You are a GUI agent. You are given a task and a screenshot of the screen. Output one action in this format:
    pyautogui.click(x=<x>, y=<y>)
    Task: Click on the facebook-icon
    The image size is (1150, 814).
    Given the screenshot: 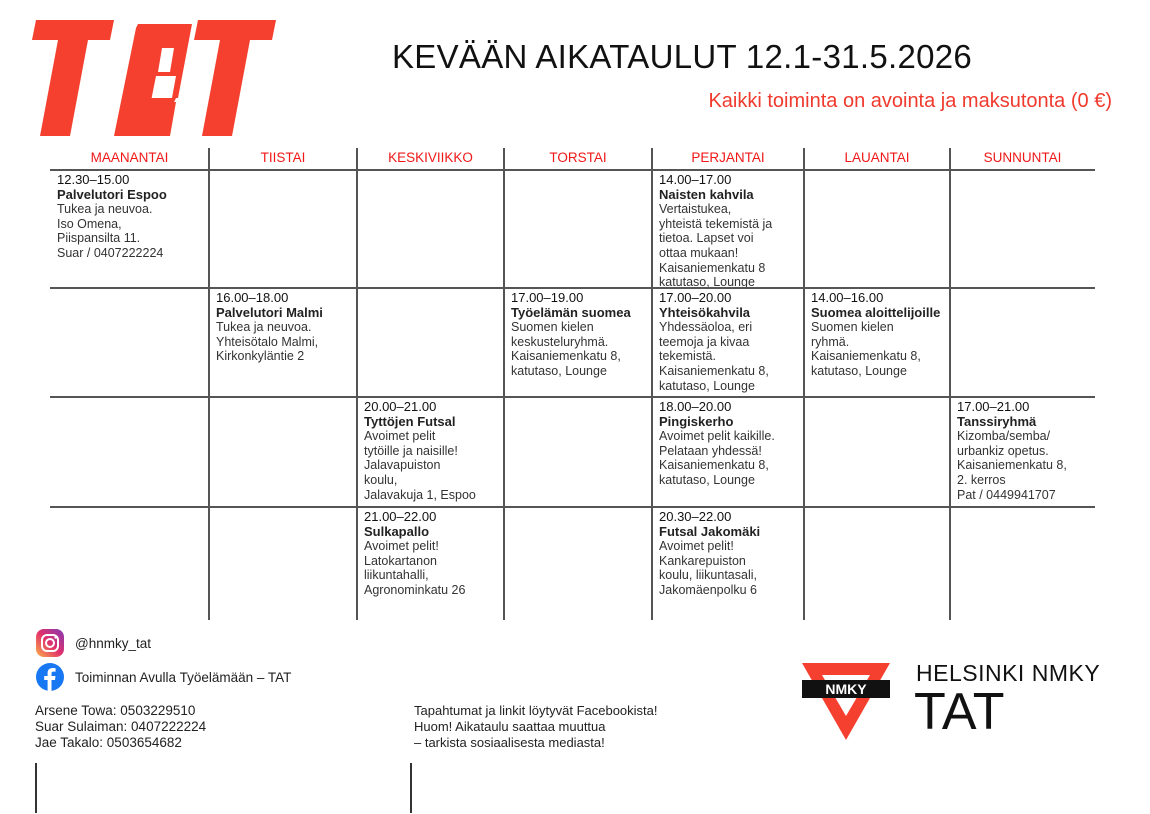 What is the action you would take?
    pyautogui.click(x=50, y=677)
    